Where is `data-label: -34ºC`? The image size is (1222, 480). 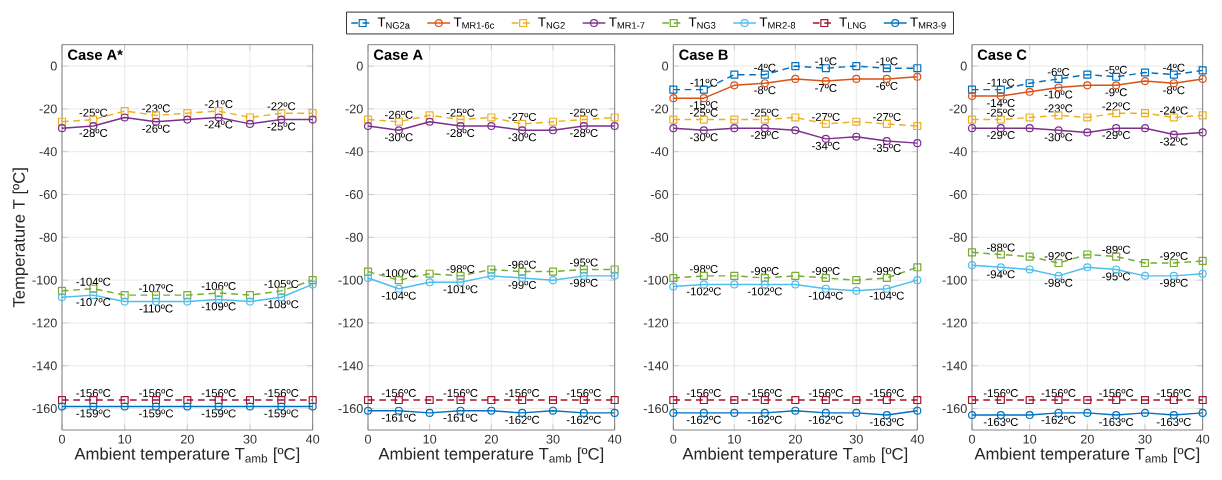 data-label: -34ºC is located at coordinates (825, 145).